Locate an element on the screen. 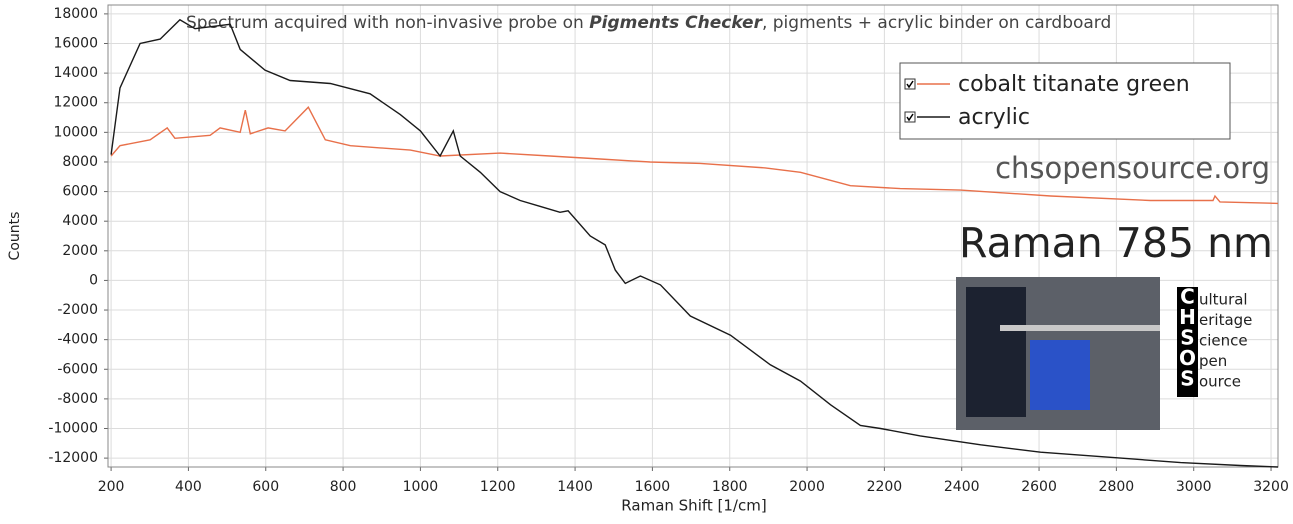 This screenshot has width=1293, height=524. y-axis-label: Counts is located at coordinates (15, 236).